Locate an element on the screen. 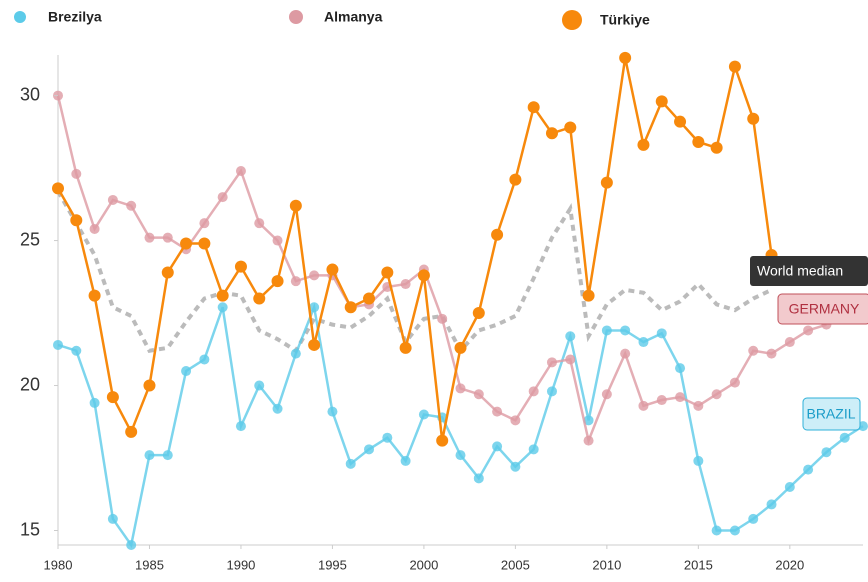  x-tick-label: 1985 is located at coordinates (149, 564).